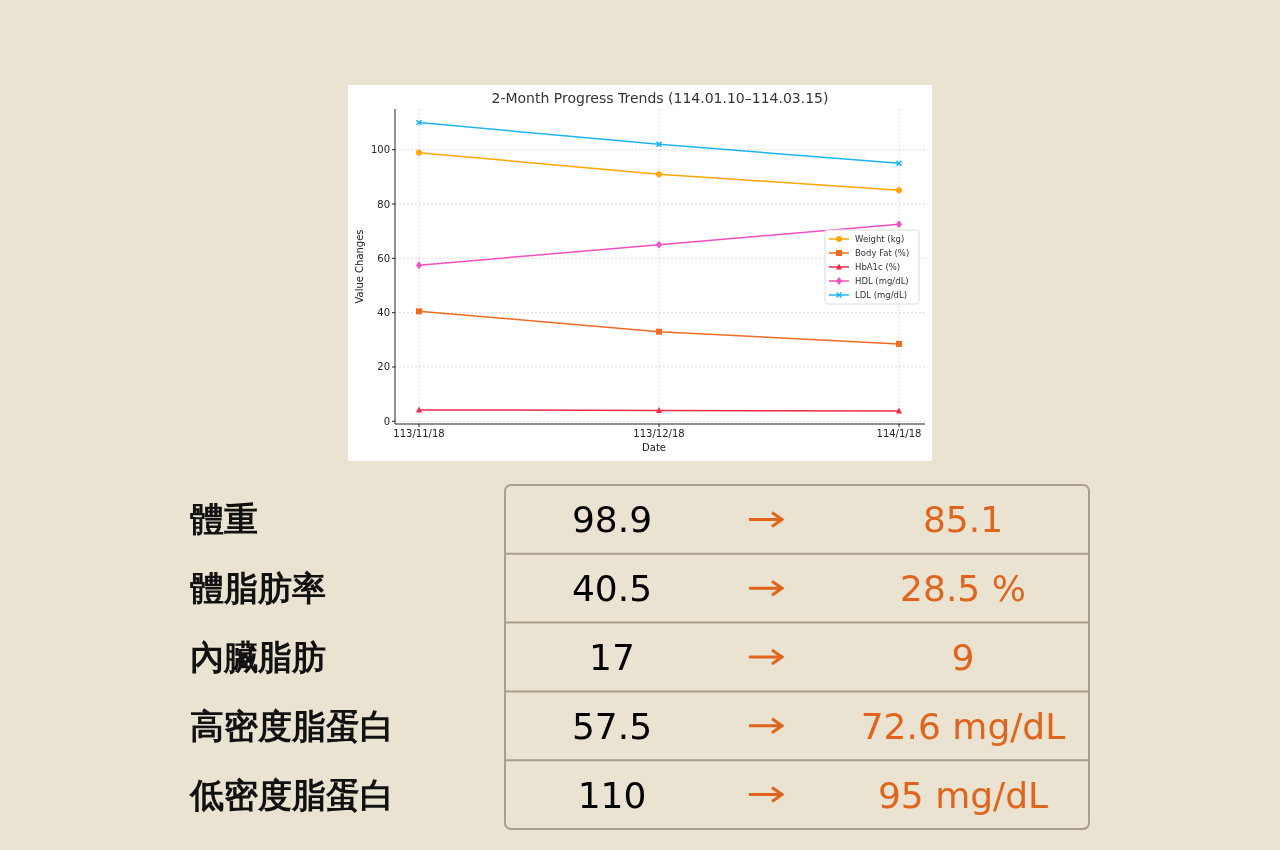 Image resolution: width=1280 pixels, height=850 pixels. What do you see at coordinates (654, 447) in the screenshot?
I see `x-axis-title: Date` at bounding box center [654, 447].